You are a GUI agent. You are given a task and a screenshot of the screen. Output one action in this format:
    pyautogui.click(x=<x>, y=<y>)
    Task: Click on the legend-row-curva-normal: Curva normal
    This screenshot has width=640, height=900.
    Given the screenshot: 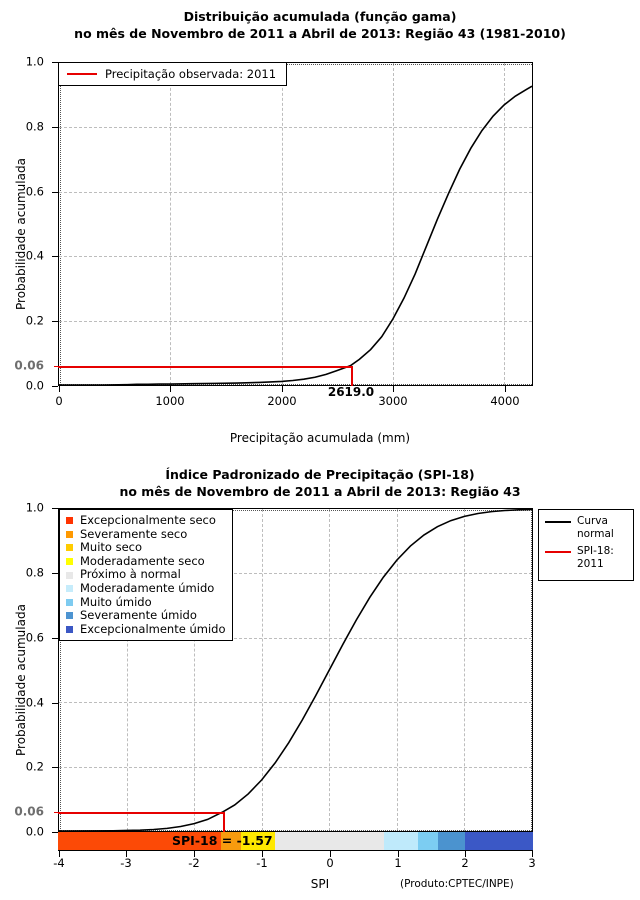 What is the action you would take?
    pyautogui.click(x=586, y=528)
    